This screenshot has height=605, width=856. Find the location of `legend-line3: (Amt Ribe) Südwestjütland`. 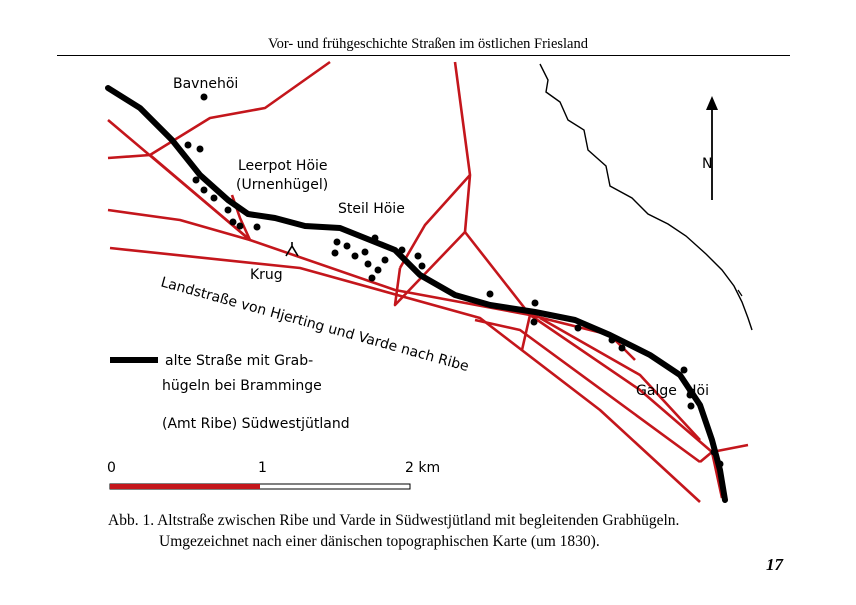

legend-line3: (Amt Ribe) Südwestjütland is located at coordinates (256, 424).